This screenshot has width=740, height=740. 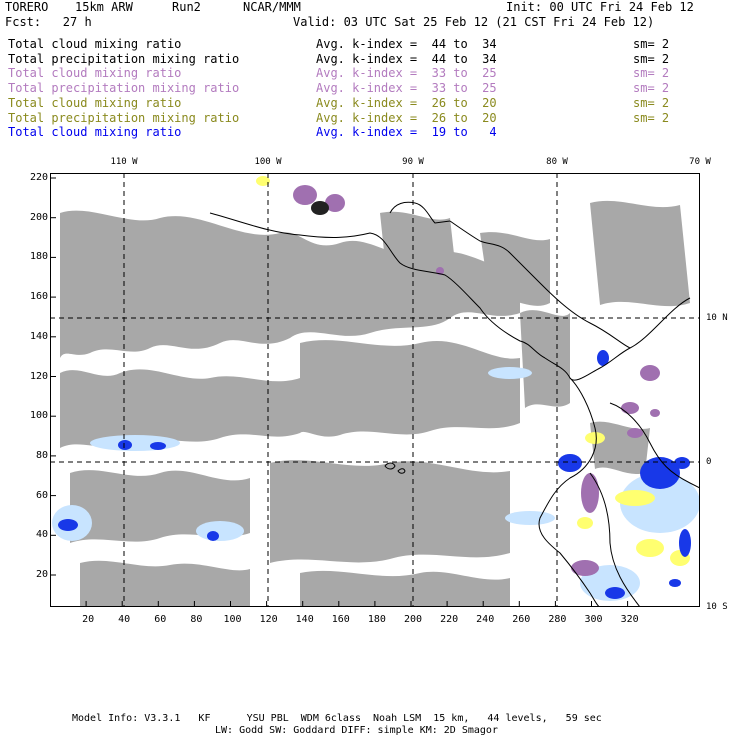 What do you see at coordinates (38, 376) in the screenshot?
I see `y-tick-label: 120` at bounding box center [38, 376].